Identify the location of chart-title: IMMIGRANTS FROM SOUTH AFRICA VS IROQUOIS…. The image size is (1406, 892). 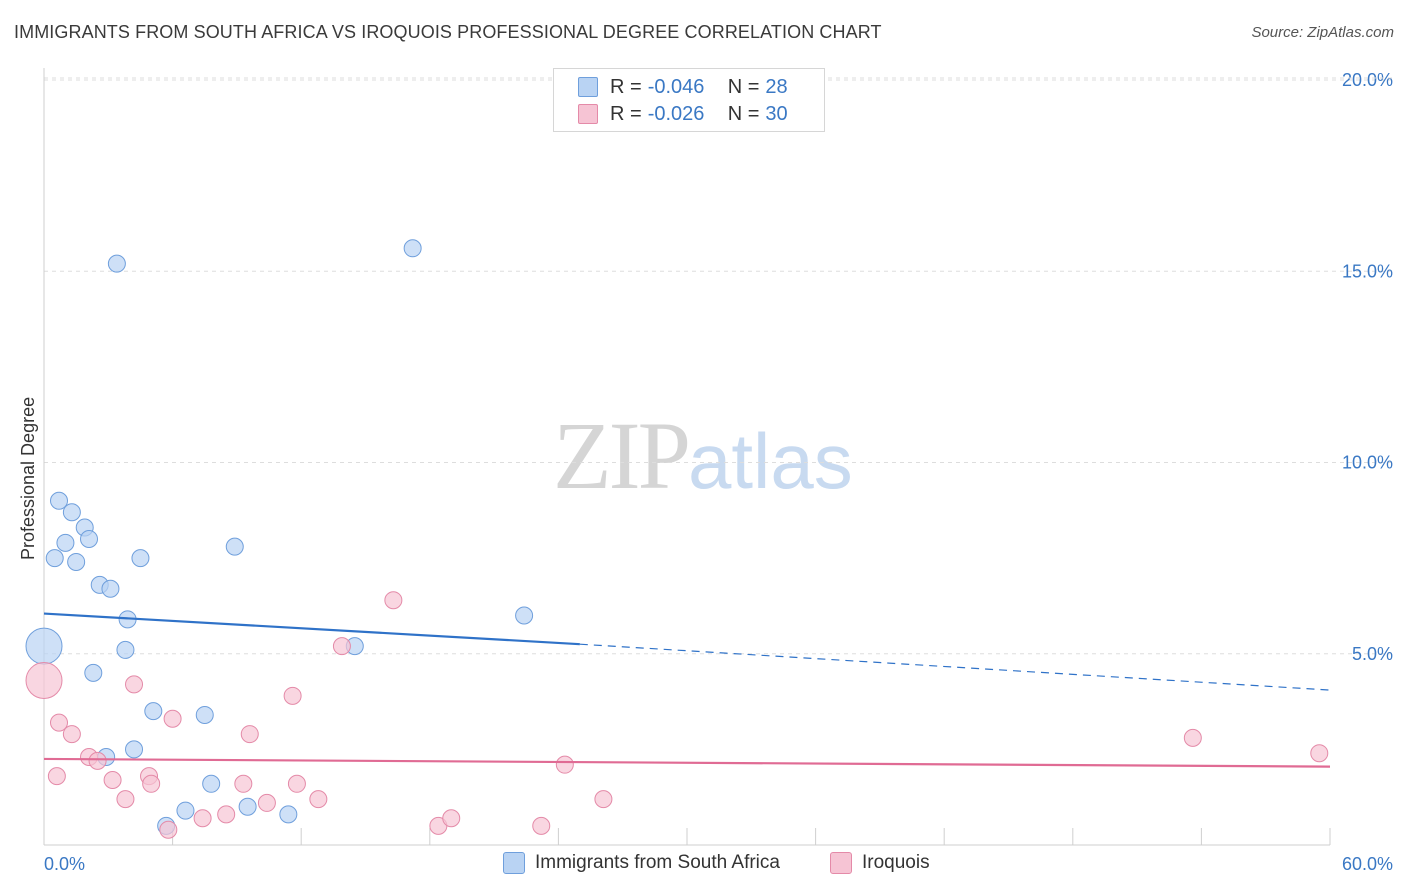
(448, 32).